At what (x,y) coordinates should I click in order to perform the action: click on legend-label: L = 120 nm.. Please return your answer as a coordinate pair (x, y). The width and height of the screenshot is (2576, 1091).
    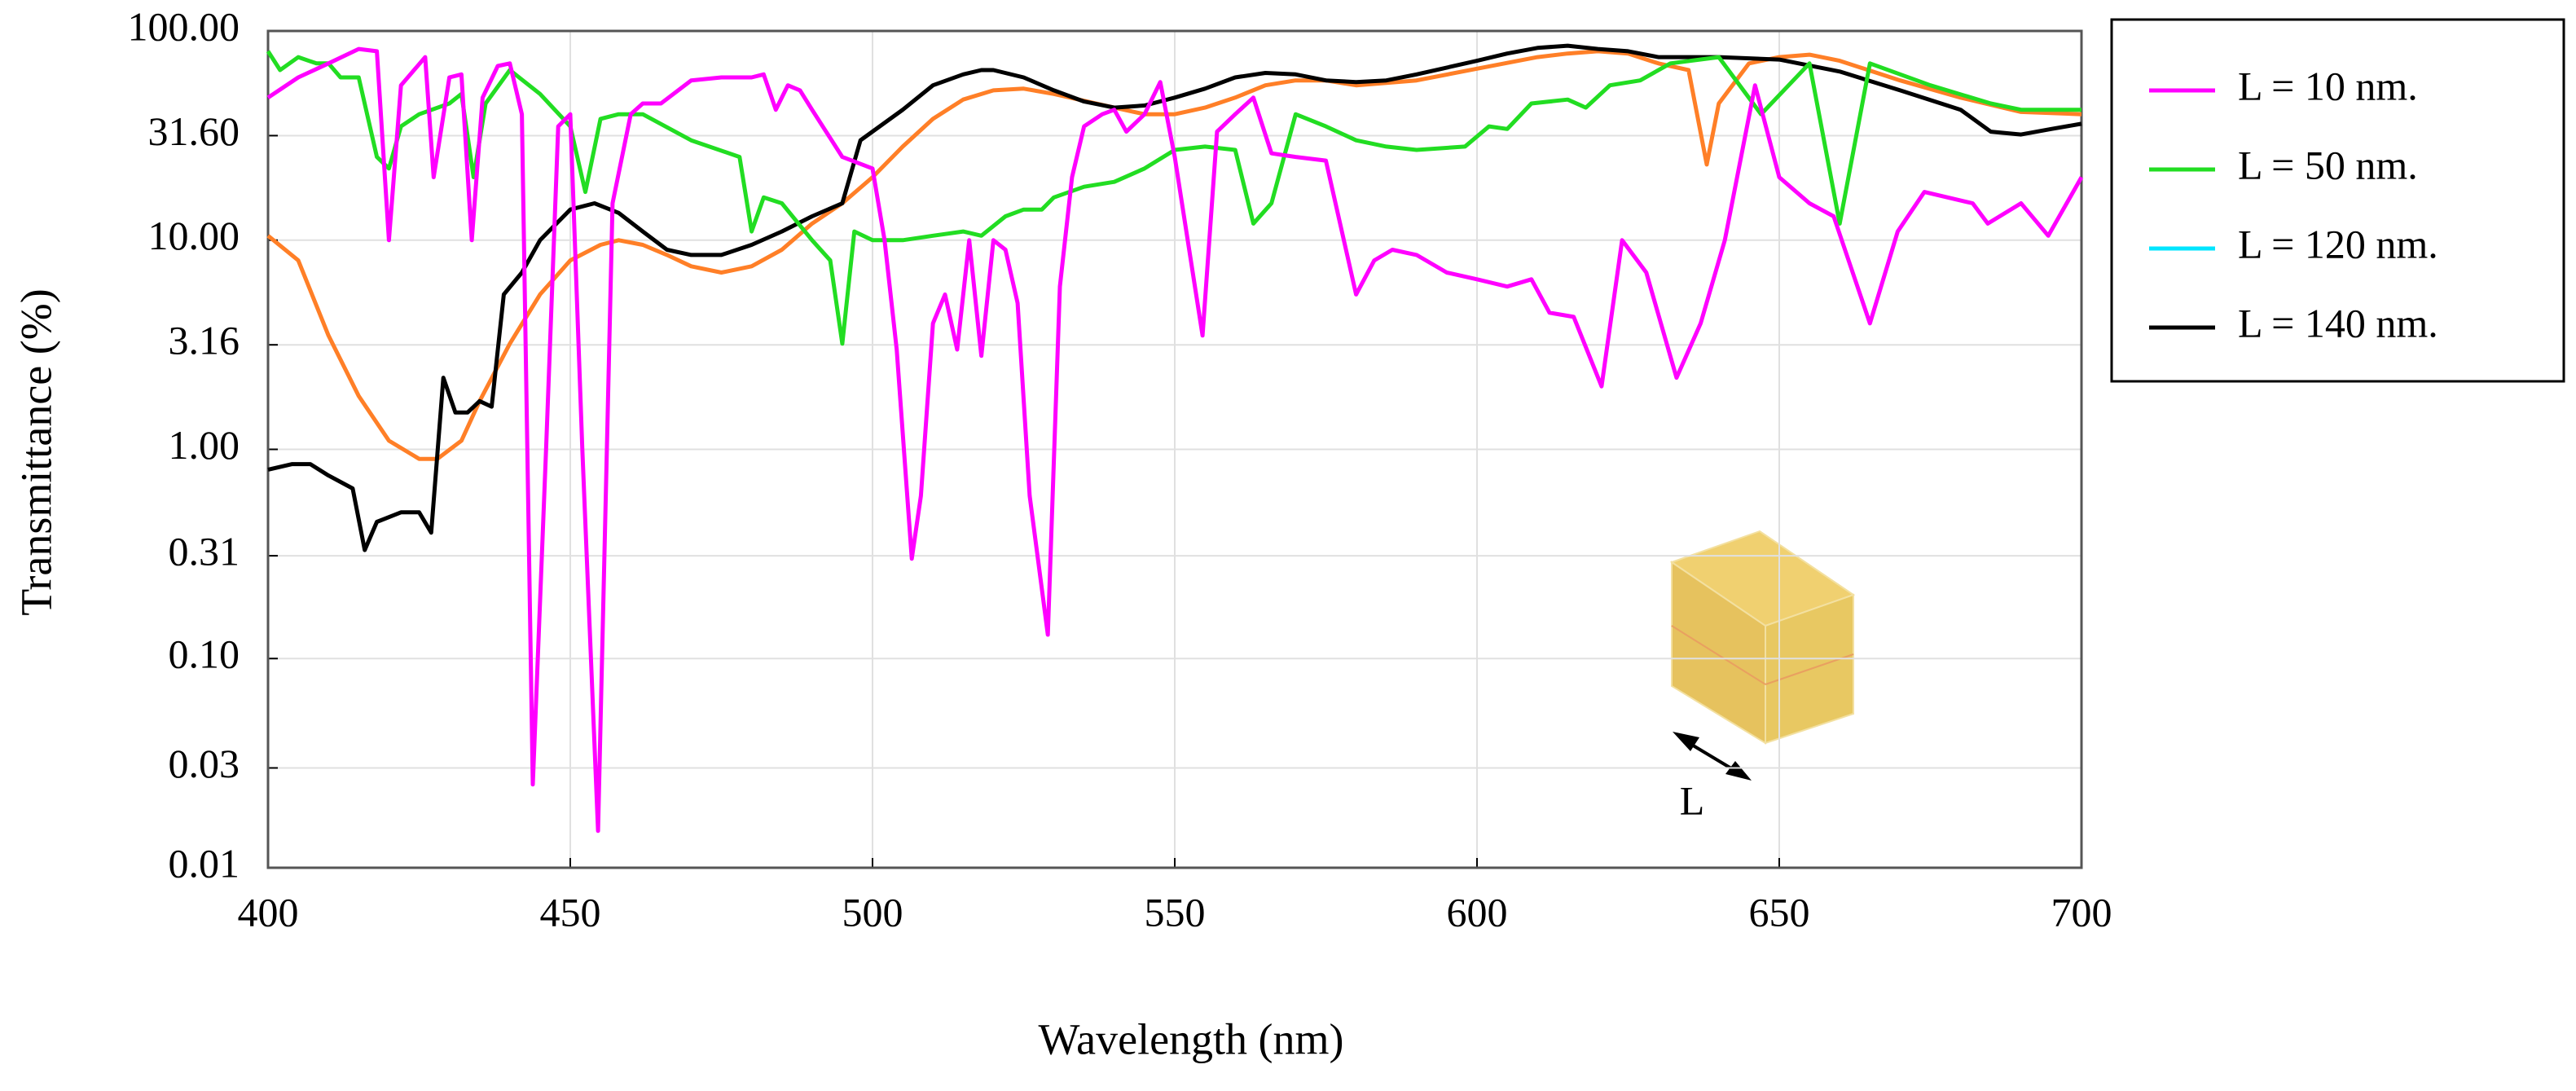
    Looking at the image, I should click on (2338, 243).